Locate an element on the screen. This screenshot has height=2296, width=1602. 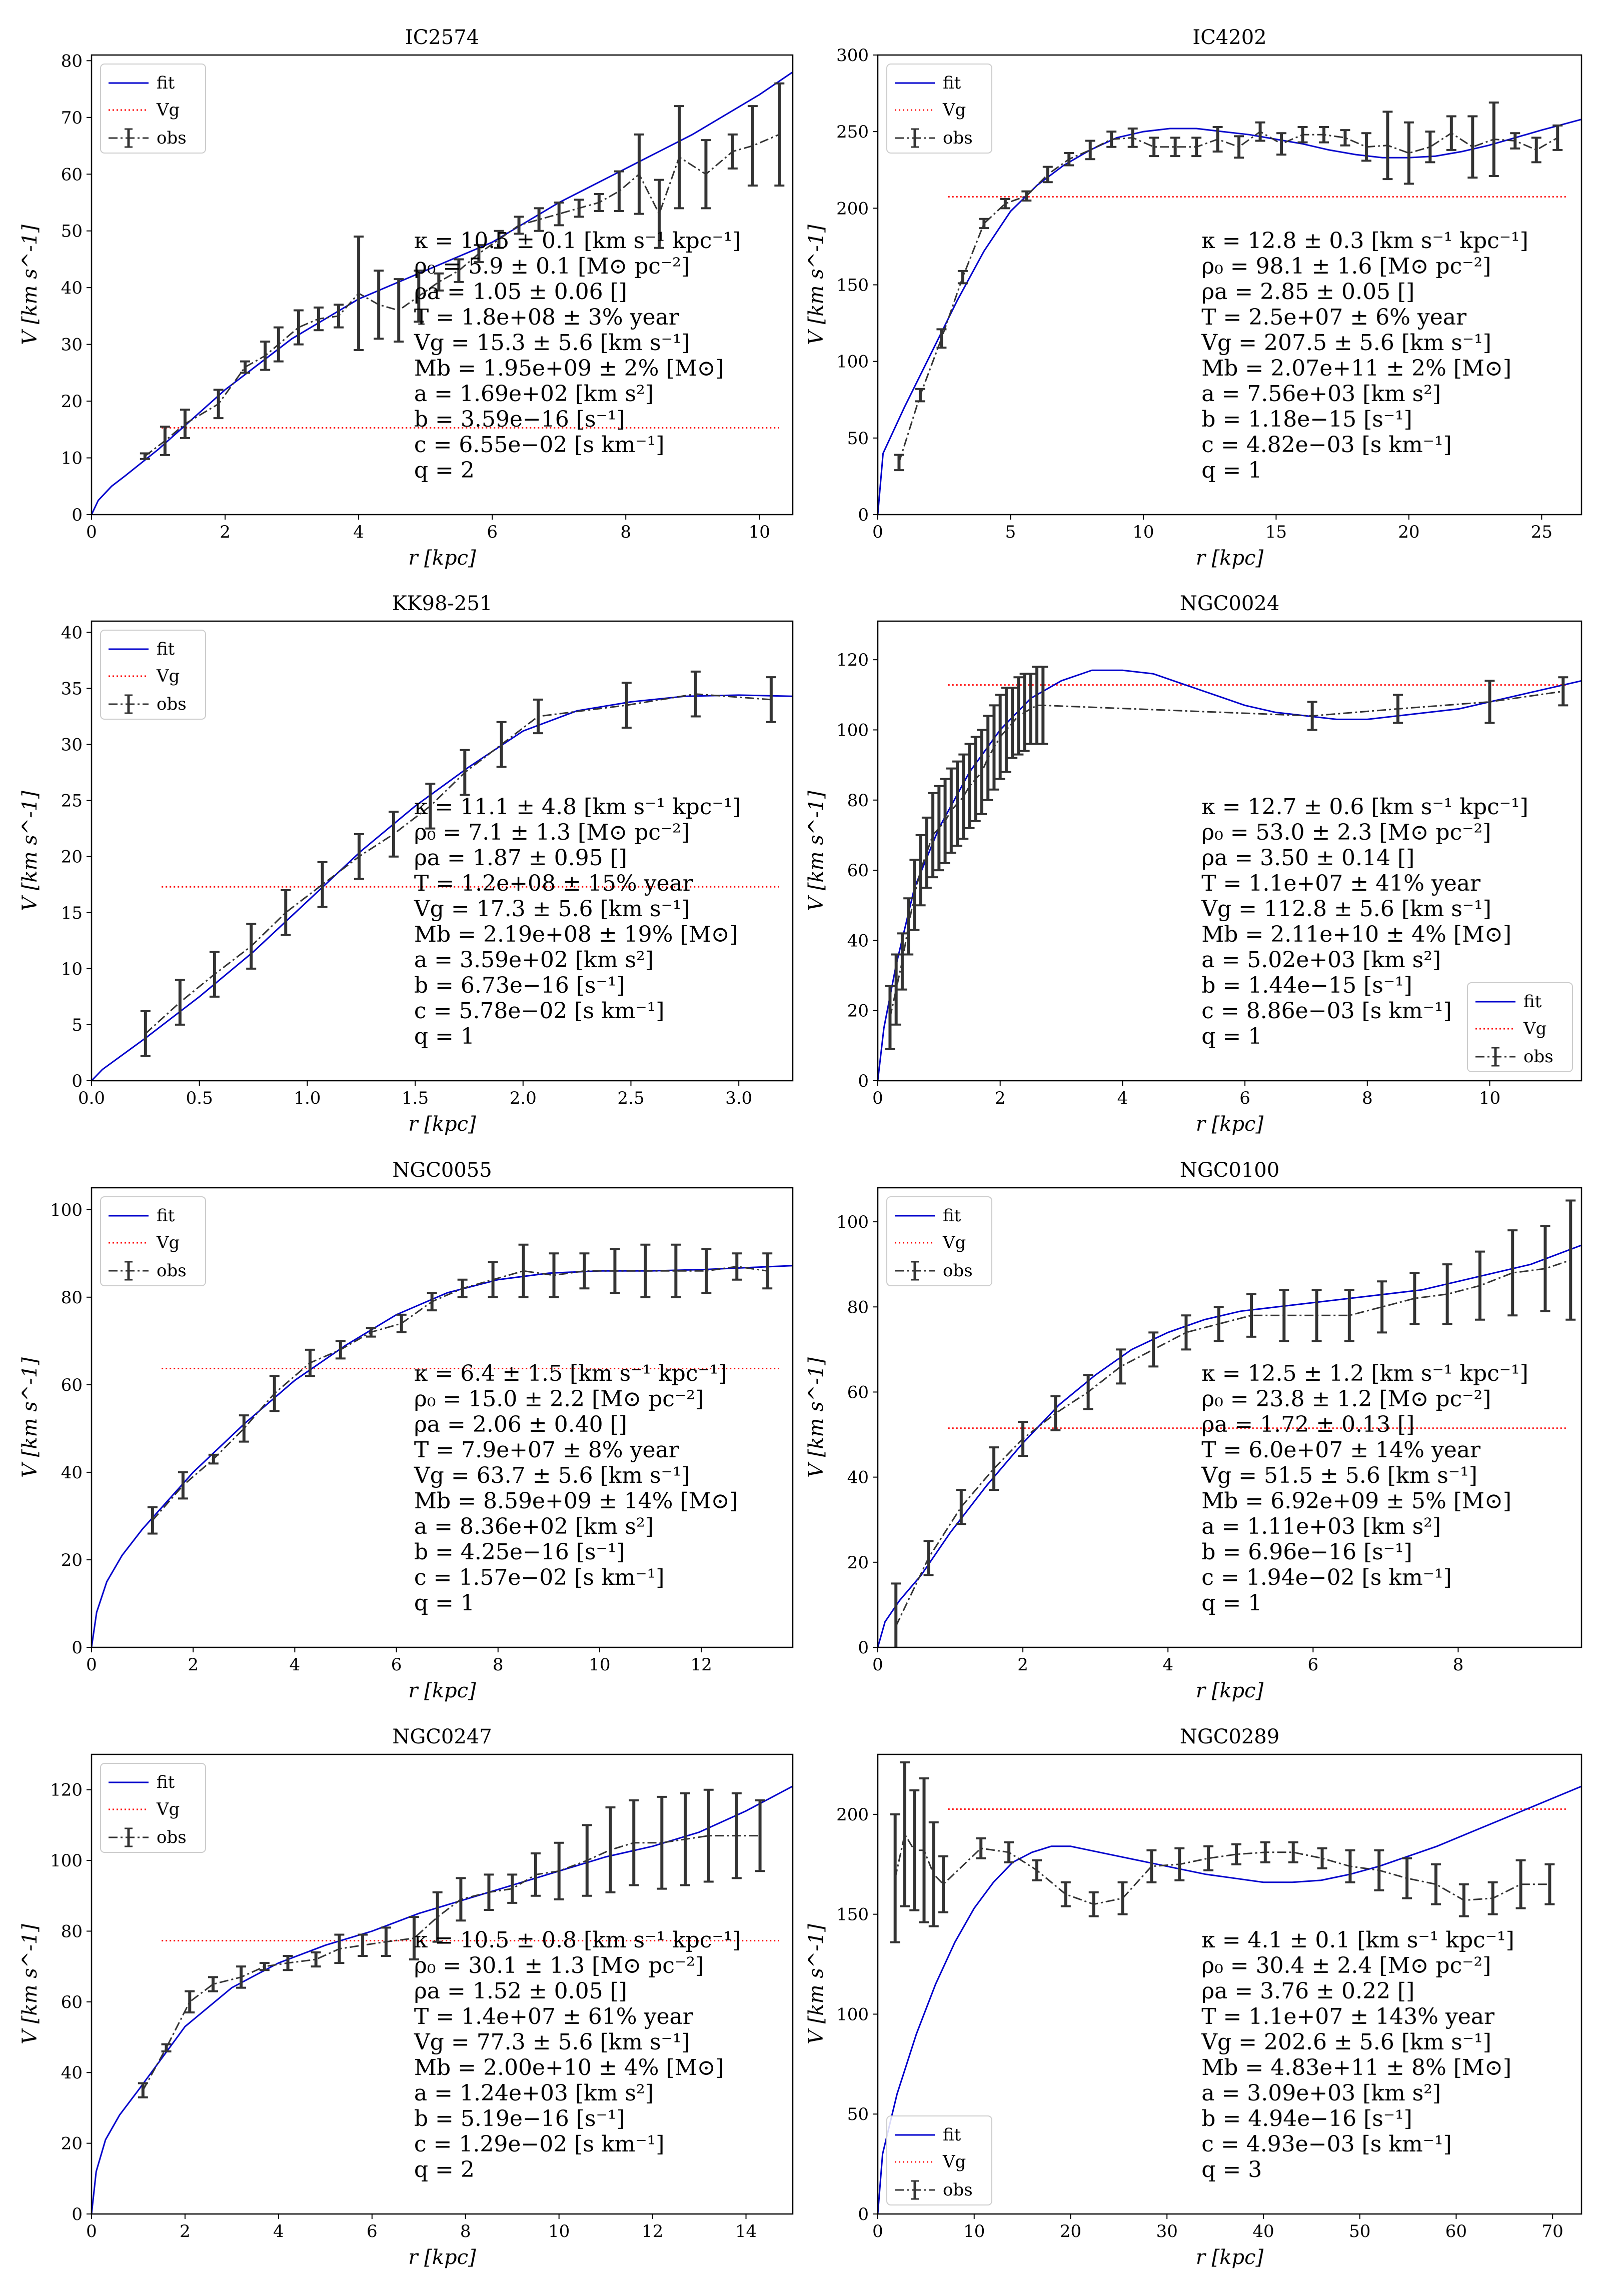
x-tick-label: 0.5 is located at coordinates (199, 1098).